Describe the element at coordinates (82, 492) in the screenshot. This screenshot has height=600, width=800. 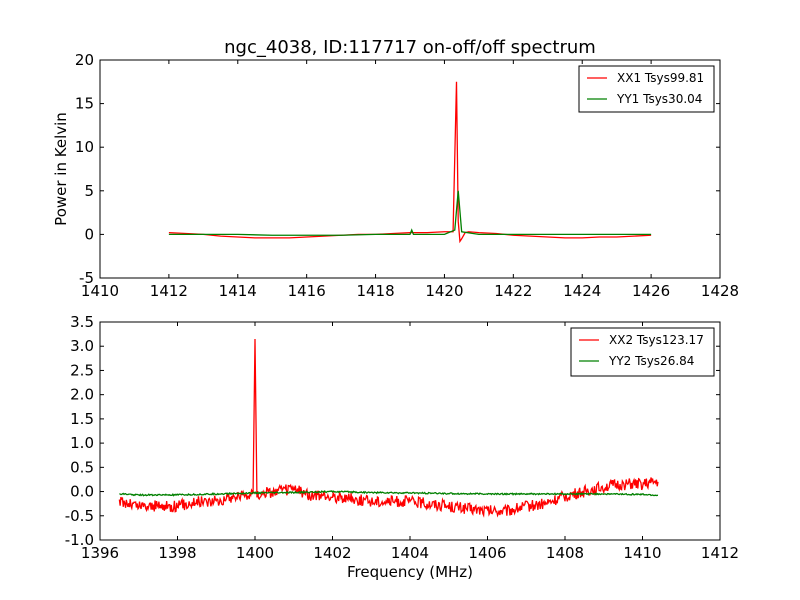
I see `y-tick-label: 0.0` at that location.